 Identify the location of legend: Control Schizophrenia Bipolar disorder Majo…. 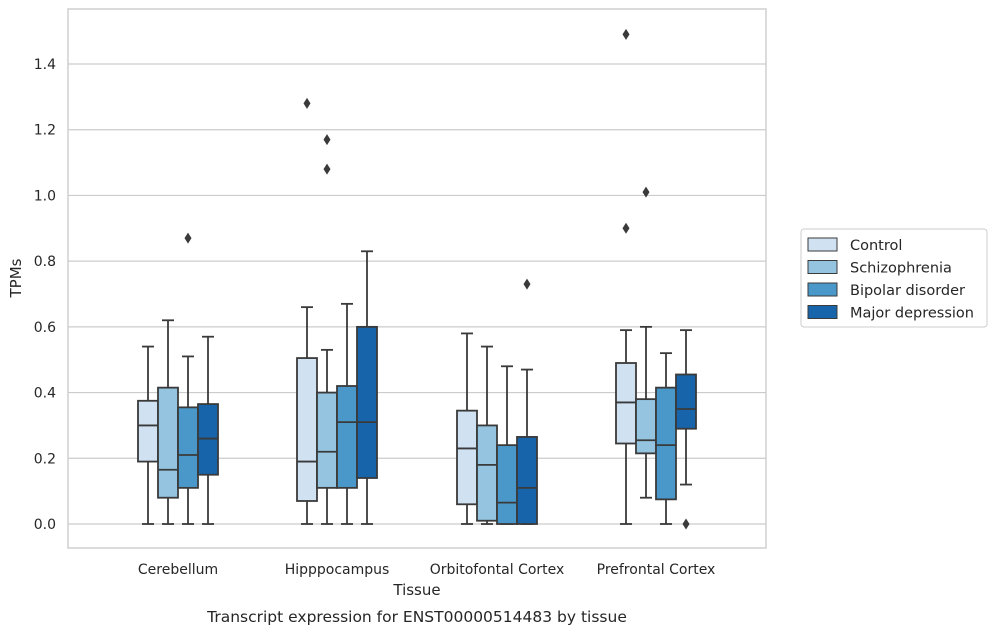
(894, 278).